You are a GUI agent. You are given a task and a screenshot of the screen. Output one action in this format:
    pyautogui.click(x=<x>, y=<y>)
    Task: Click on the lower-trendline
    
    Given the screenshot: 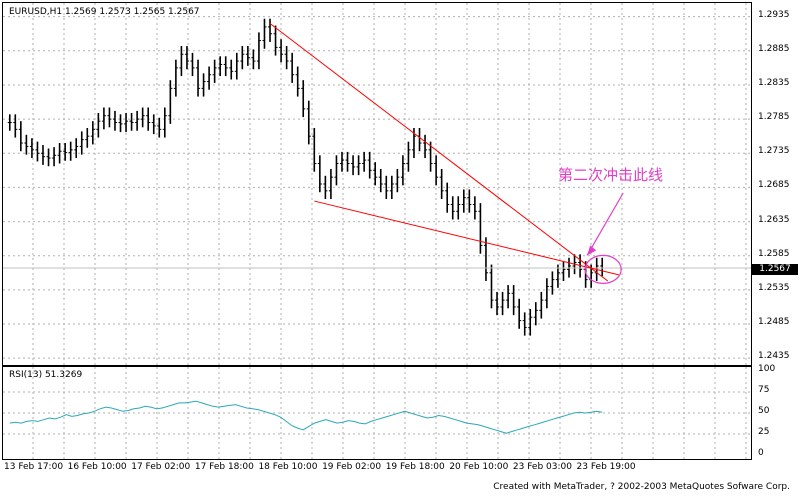 What is the action you would take?
    pyautogui.click(x=466, y=238)
    